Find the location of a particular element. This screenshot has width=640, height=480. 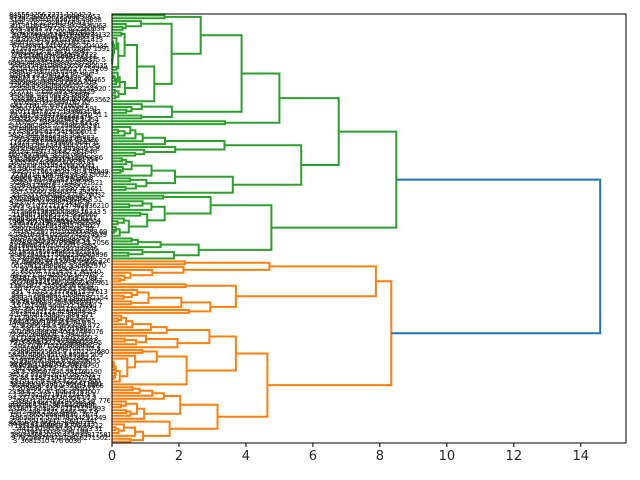

x-tick-label: 4 is located at coordinates (246, 456).